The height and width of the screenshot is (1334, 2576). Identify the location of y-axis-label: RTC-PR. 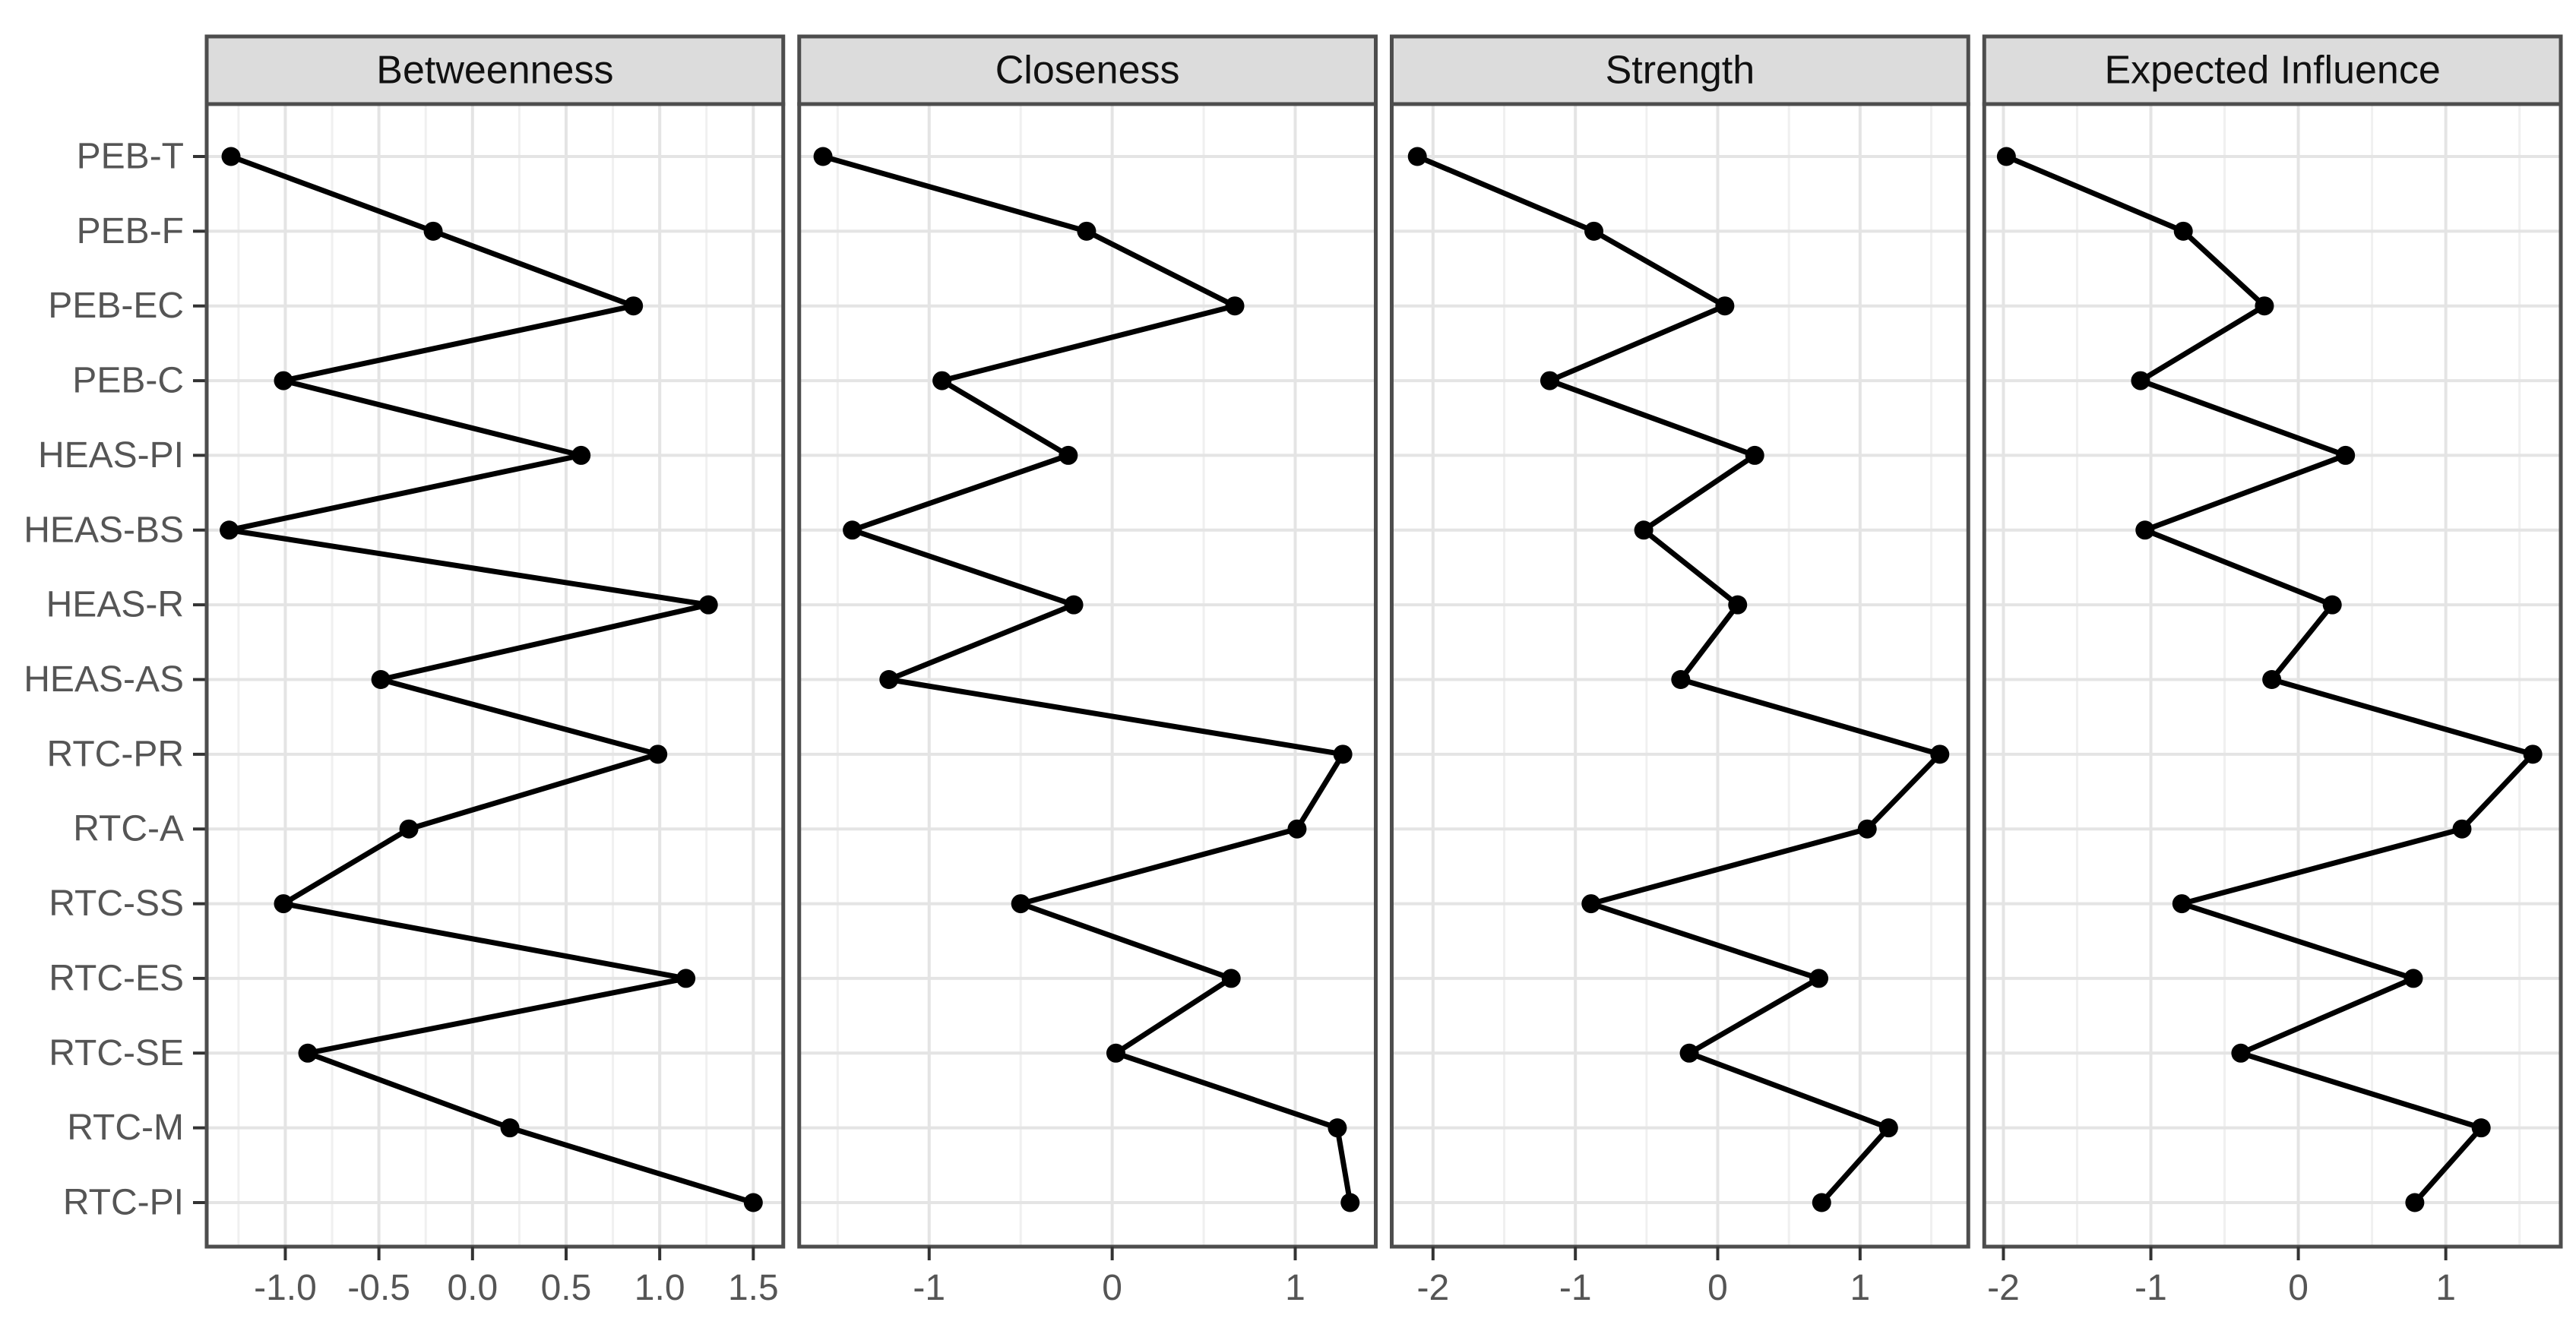
(115, 754).